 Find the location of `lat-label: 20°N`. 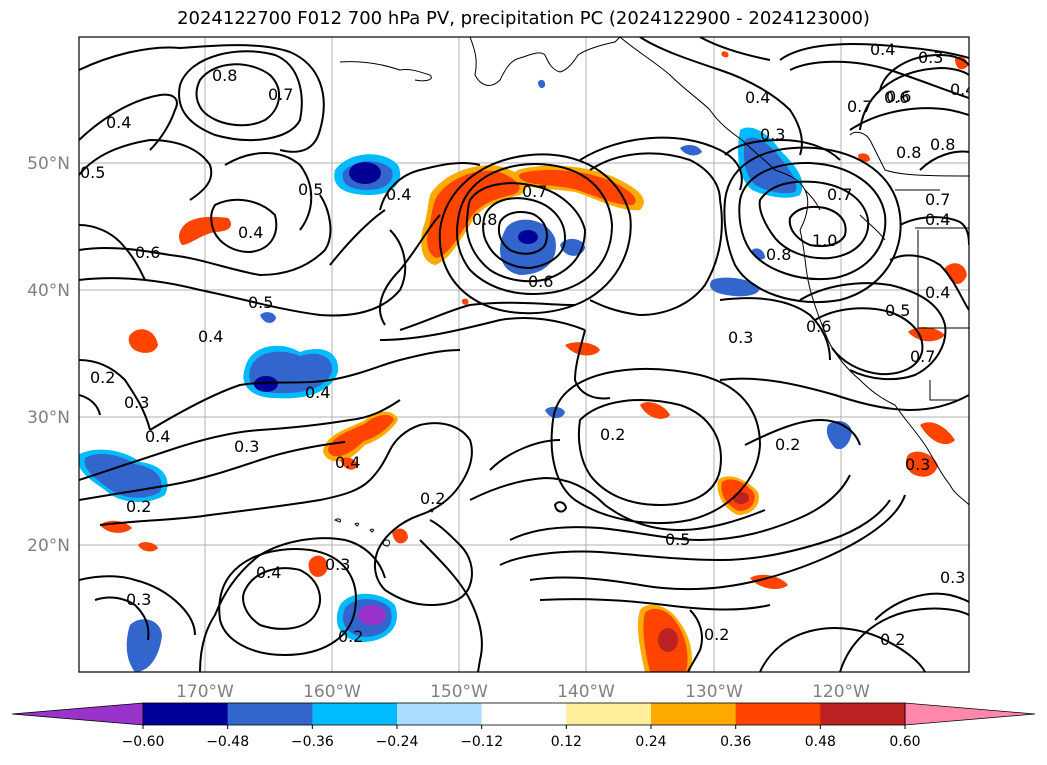

lat-label: 20°N is located at coordinates (48, 546).